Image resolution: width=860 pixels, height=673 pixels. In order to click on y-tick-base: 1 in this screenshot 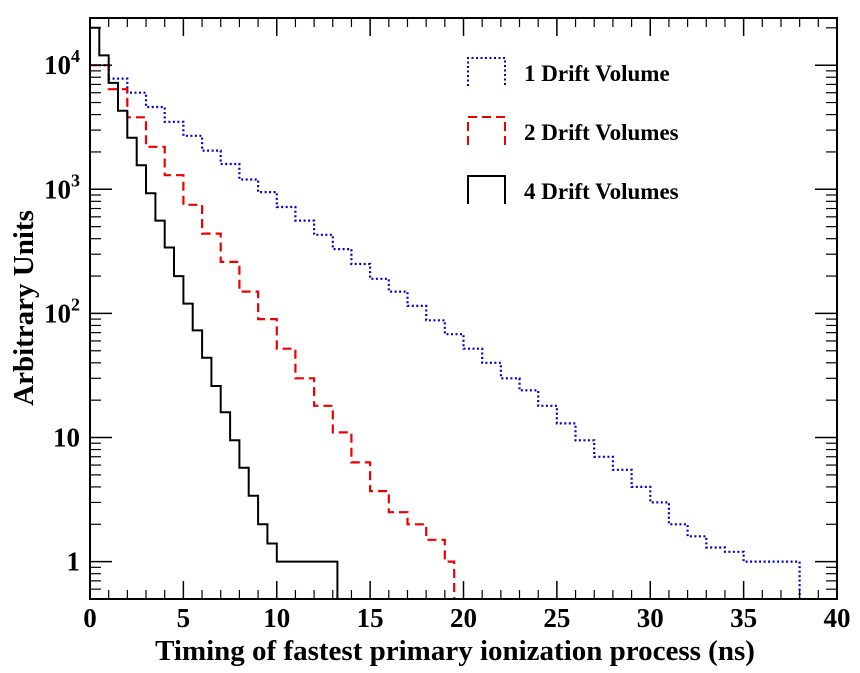, I will do `click(74, 562)`.